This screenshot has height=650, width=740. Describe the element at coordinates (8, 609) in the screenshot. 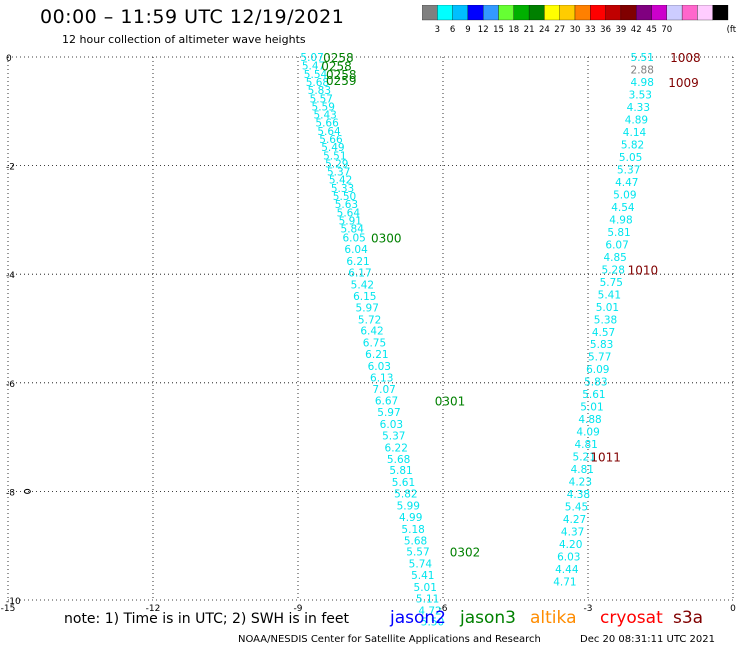

I see `x-tick-label: -15` at that location.